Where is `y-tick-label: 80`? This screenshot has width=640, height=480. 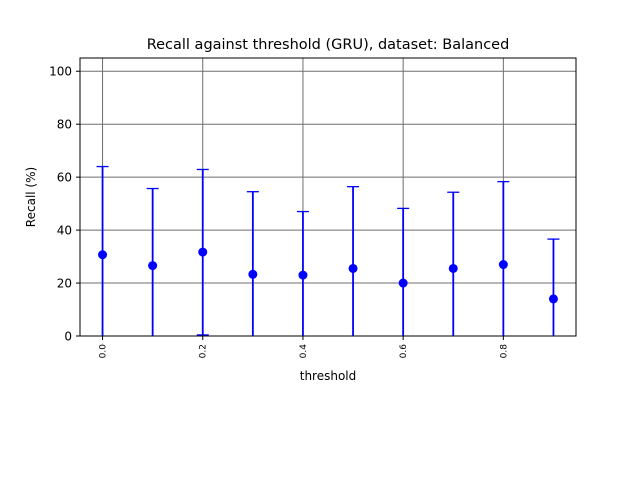 y-tick-label: 80 is located at coordinates (64, 125).